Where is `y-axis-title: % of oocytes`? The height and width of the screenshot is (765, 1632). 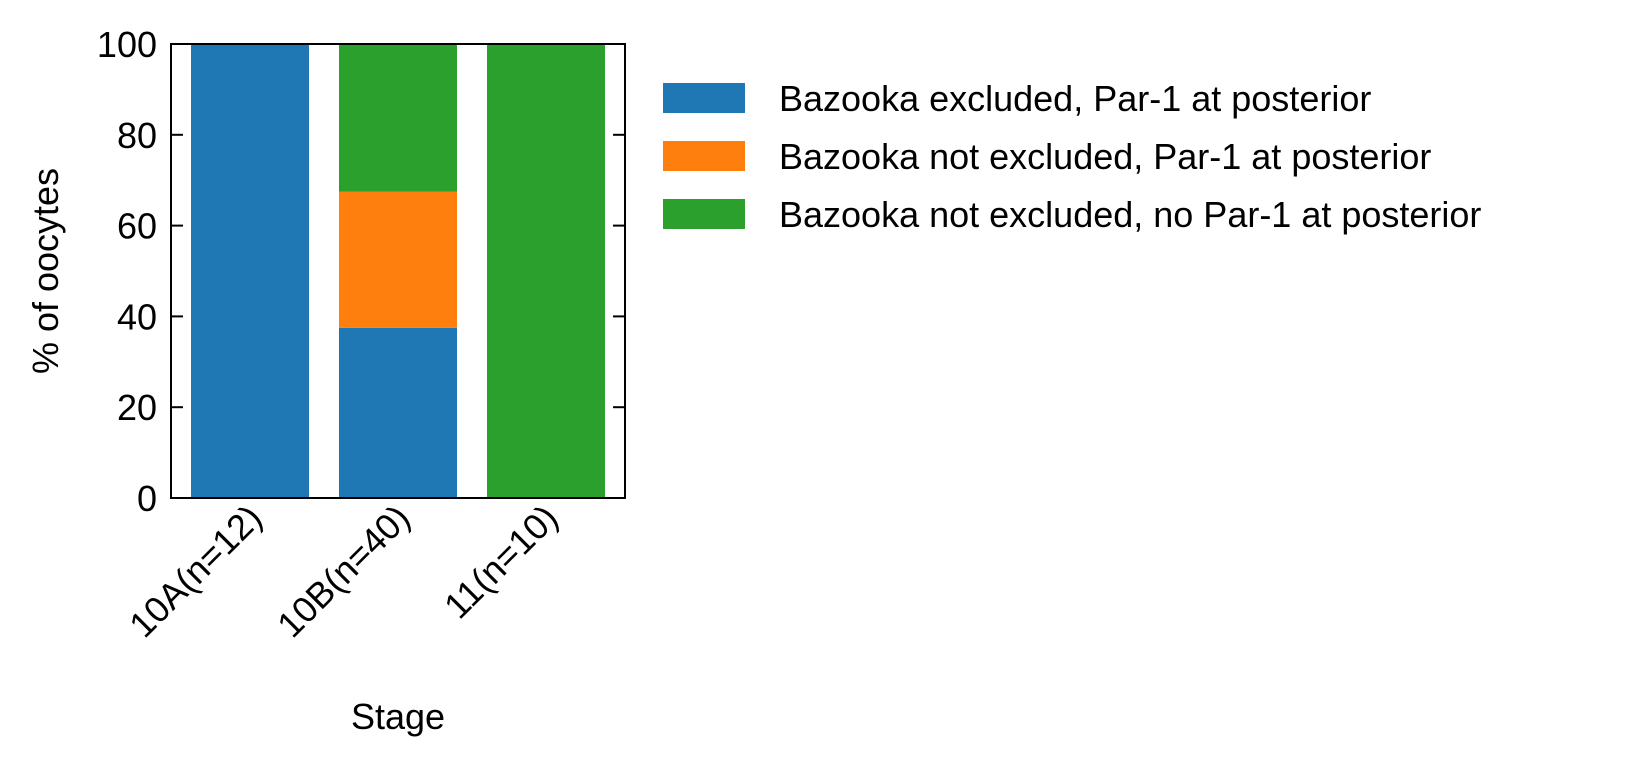
y-axis-title: % of oocytes is located at coordinates (45, 271).